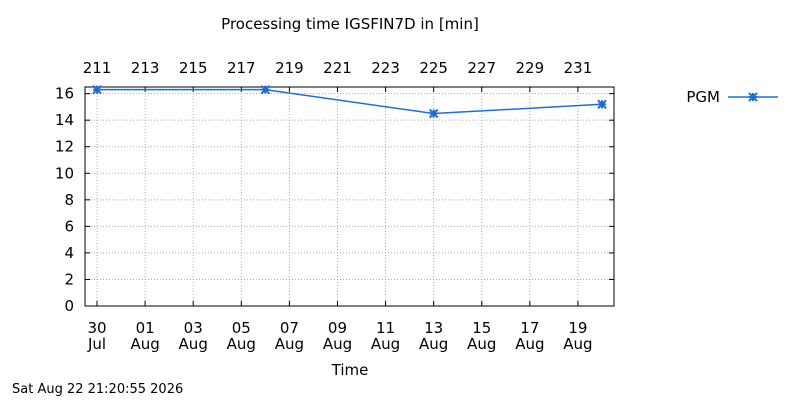 The height and width of the screenshot is (400, 800). What do you see at coordinates (145, 328) in the screenshot?
I see `x-tick-label-day: 01` at bounding box center [145, 328].